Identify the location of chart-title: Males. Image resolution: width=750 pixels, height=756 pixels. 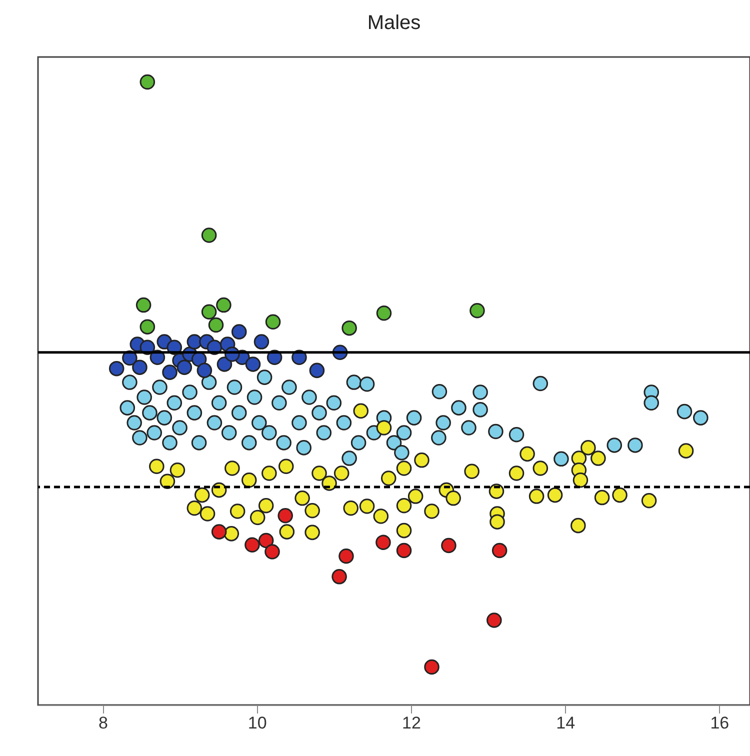
(394, 23).